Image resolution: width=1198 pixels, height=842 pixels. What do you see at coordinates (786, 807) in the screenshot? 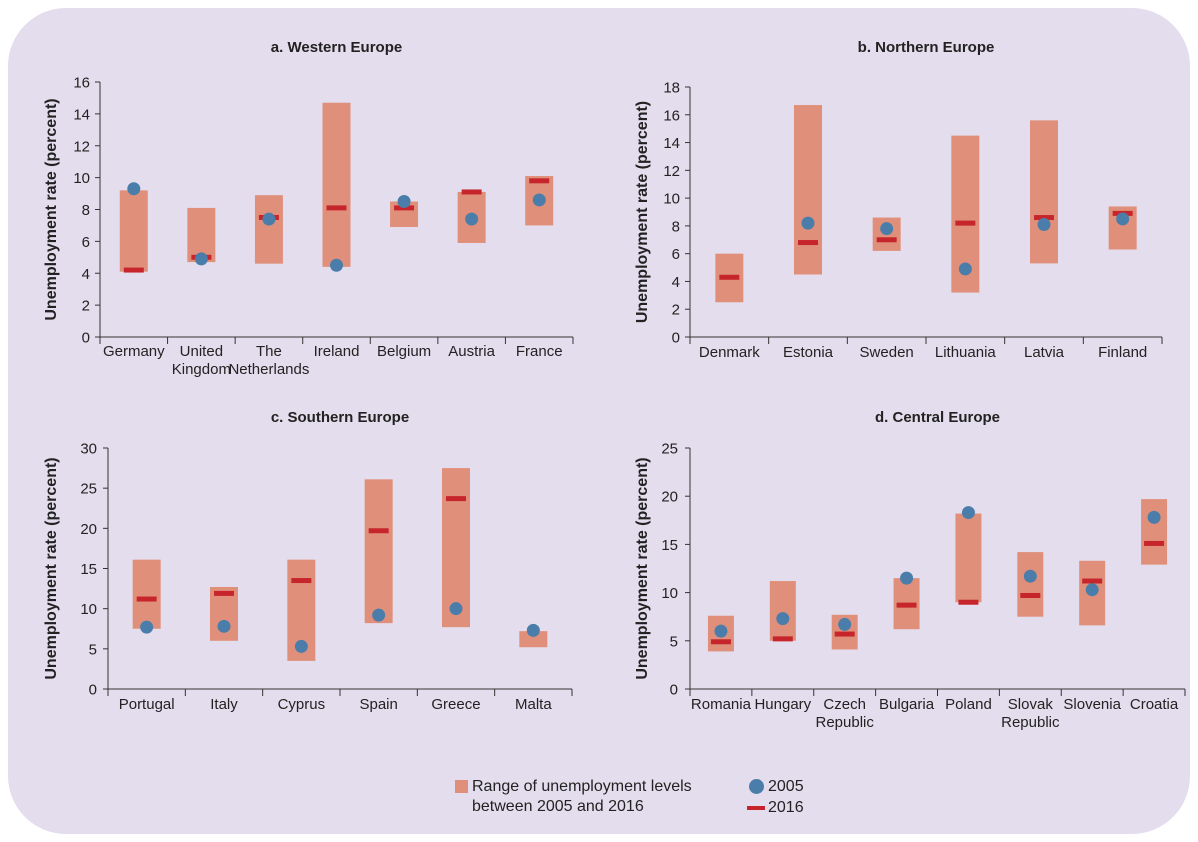
I see `legend-2016-label: 2016` at bounding box center [786, 807].